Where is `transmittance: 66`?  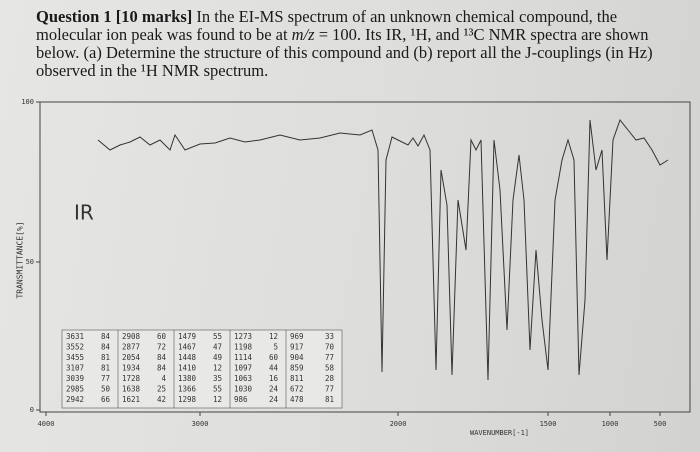 transmittance: 66 is located at coordinates (106, 399).